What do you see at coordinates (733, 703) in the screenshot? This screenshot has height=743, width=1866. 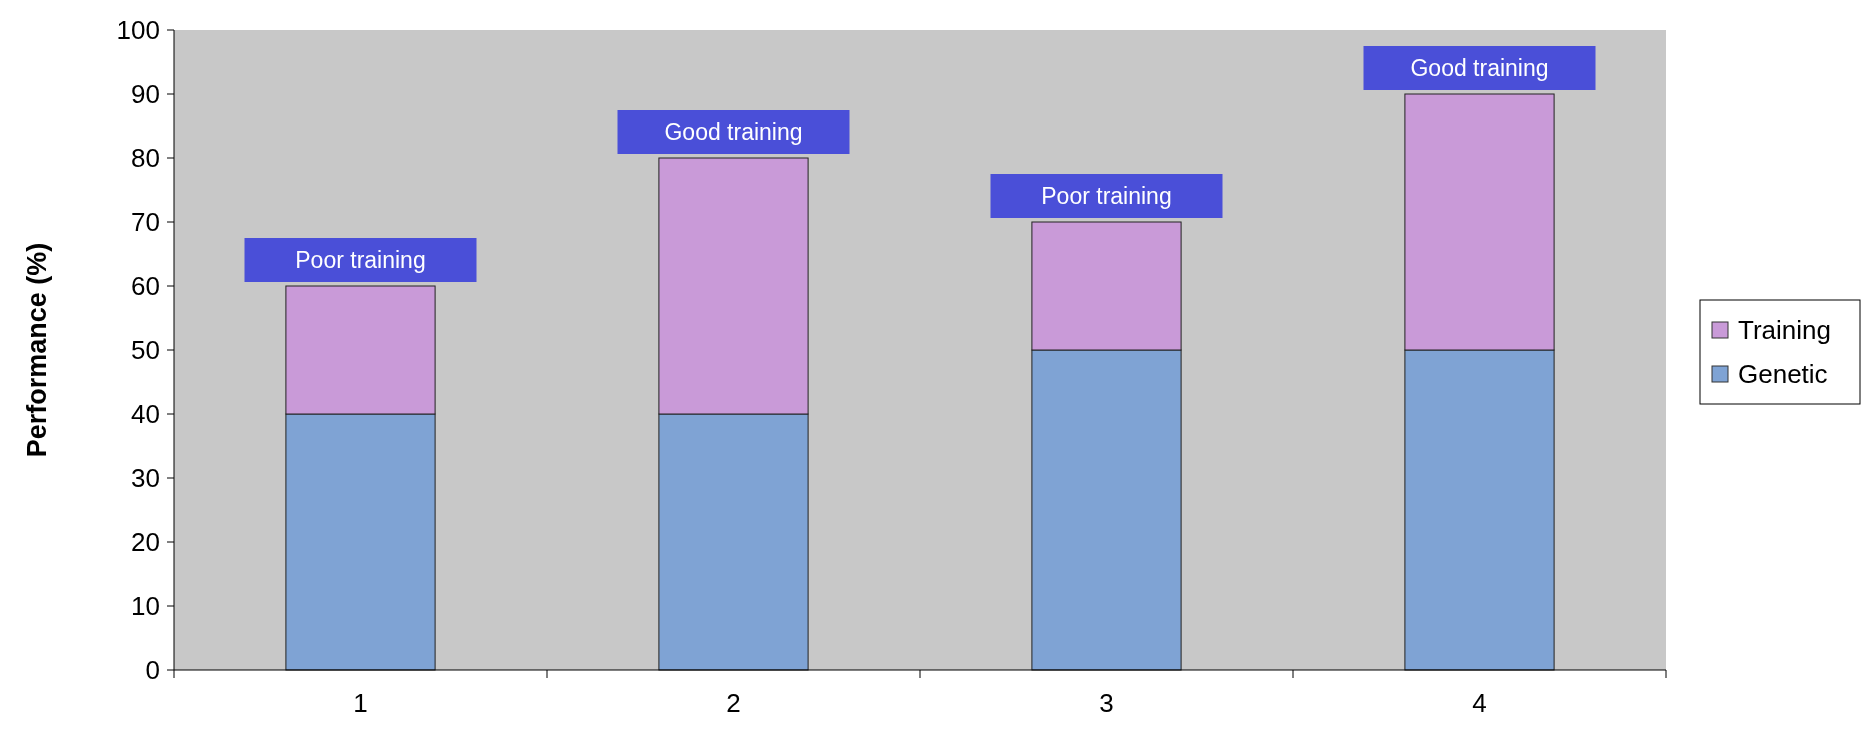 I see `x-tick-label: 2` at bounding box center [733, 703].